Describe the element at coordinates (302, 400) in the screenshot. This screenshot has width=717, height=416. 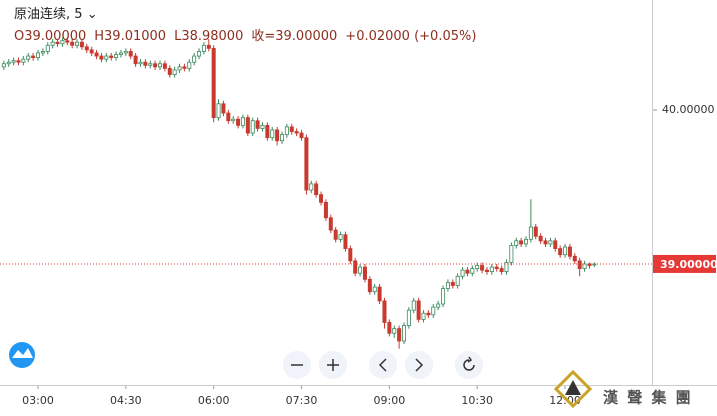
I see `x-tick-label: 07:30` at that location.